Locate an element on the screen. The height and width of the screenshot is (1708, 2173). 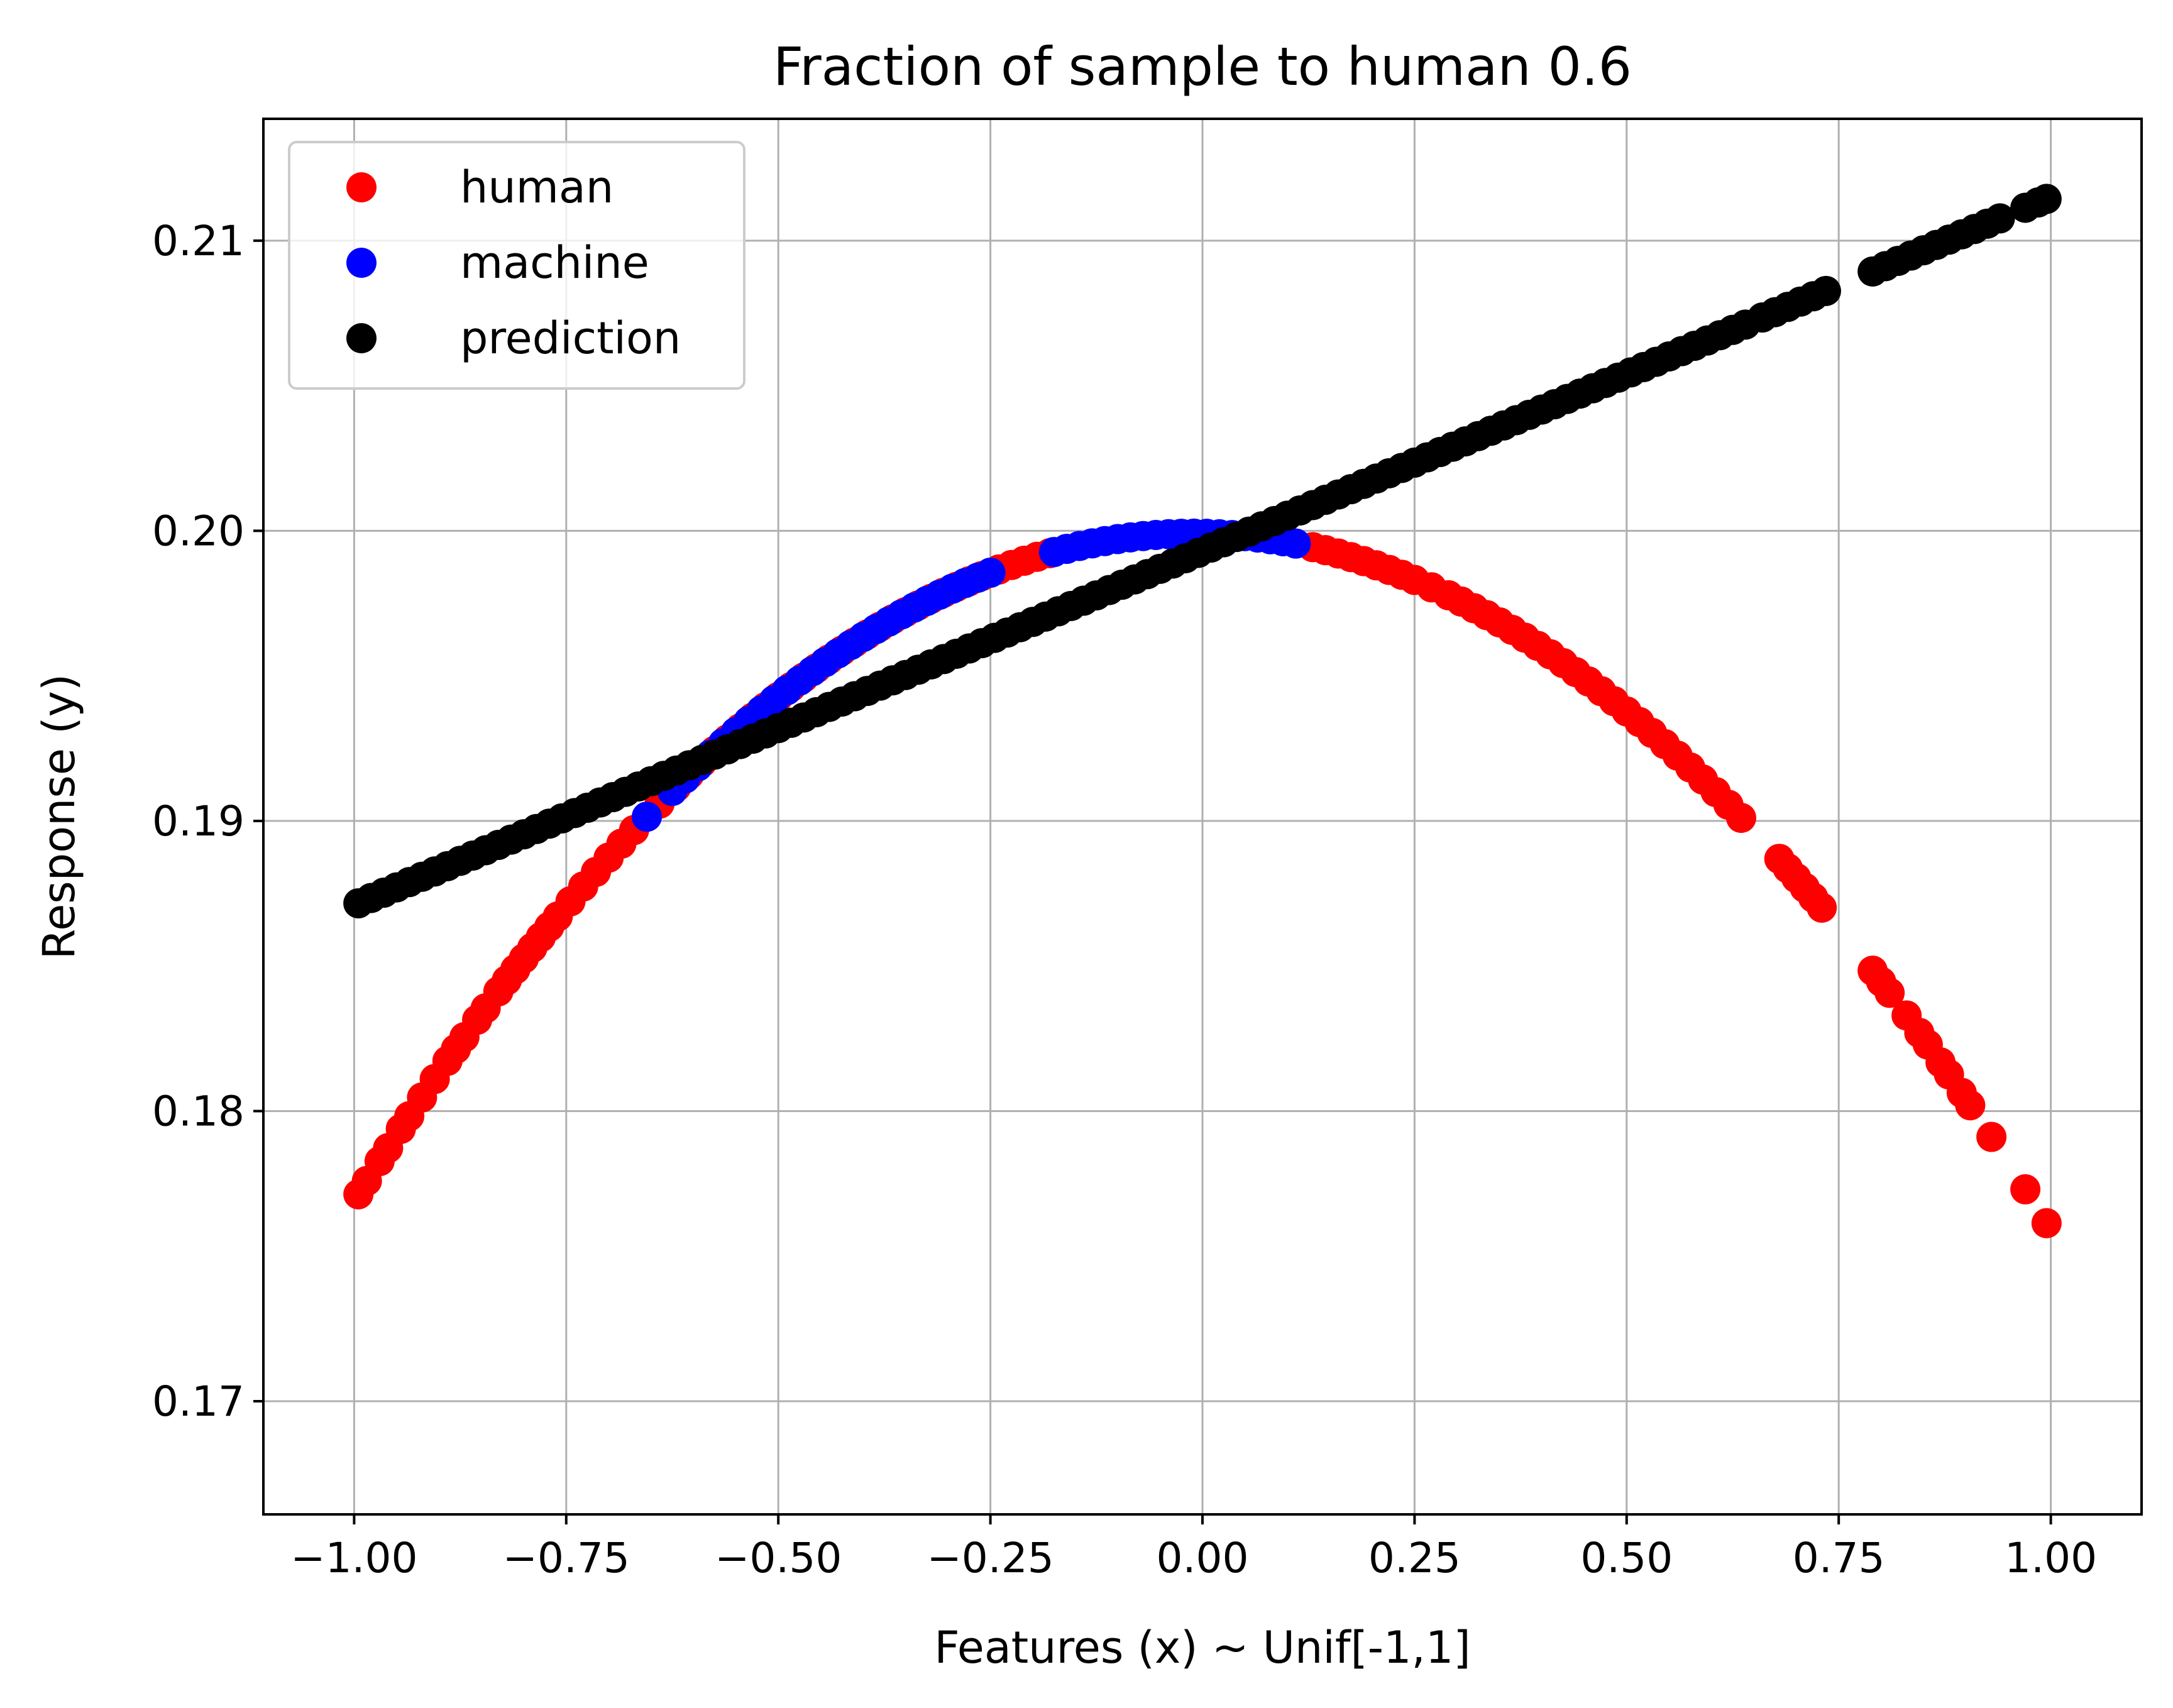
y-tick-label: 0.18 is located at coordinates (198, 1111).